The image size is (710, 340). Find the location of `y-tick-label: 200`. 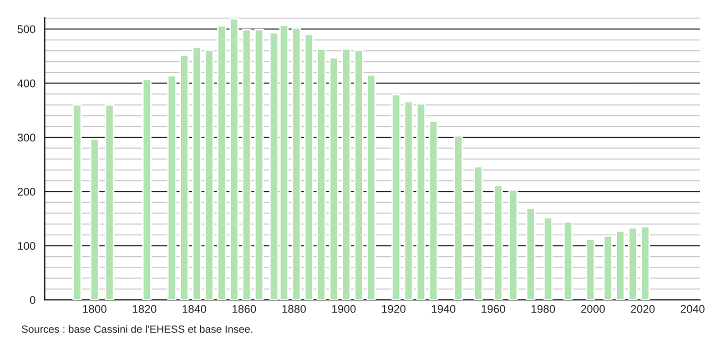

y-tick-label: 200 is located at coordinates (27, 192).